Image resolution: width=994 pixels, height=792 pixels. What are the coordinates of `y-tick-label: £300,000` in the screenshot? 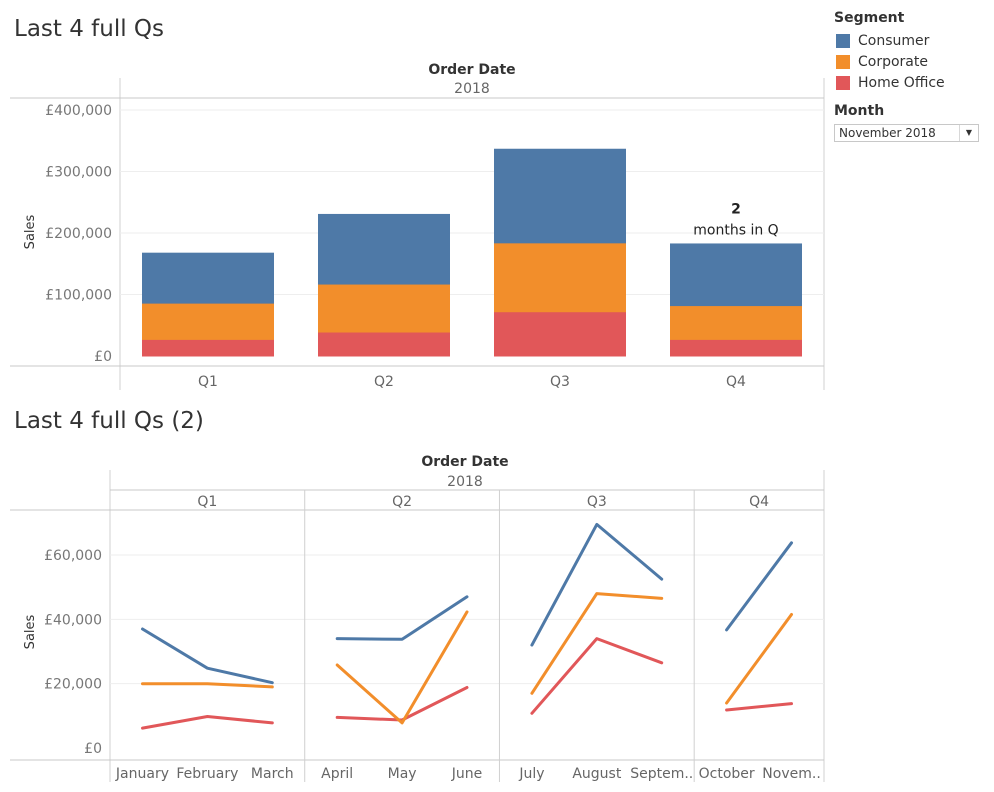 It's located at (78, 173).